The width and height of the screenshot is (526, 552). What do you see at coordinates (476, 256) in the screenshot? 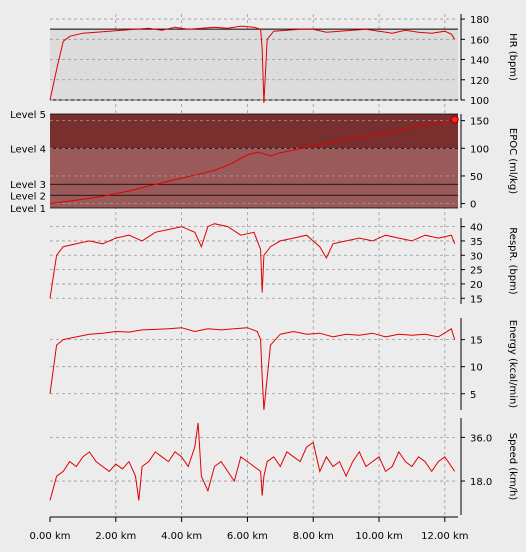
I see `y-tick-label: 30` at bounding box center [476, 256].